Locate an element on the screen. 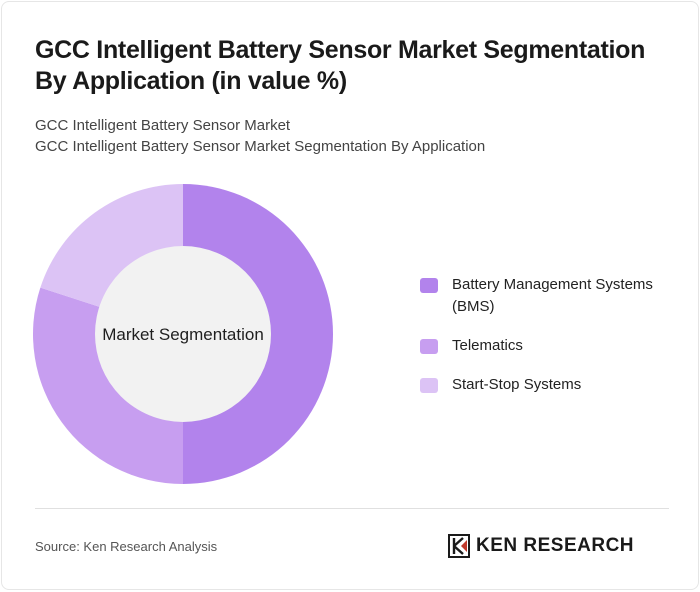 The height and width of the screenshot is (592, 700). legend-label: Telematics is located at coordinates (487, 345).